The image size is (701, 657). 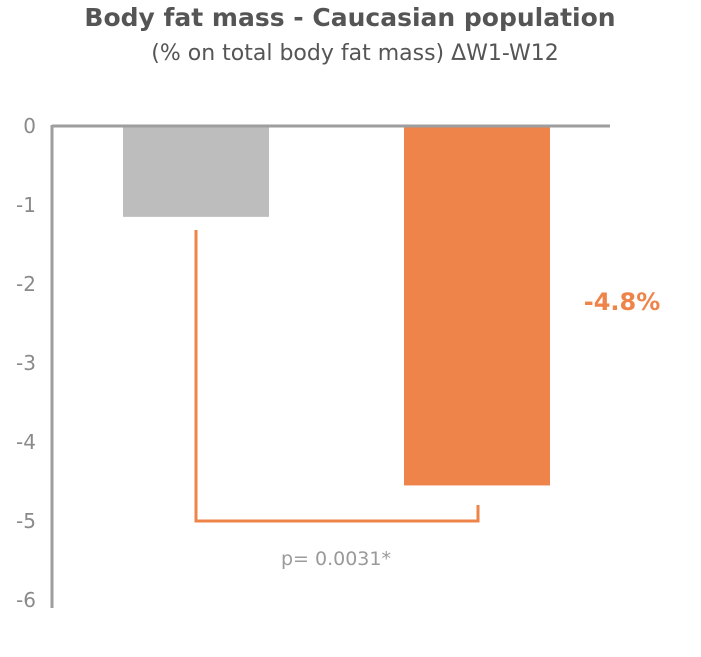 I want to click on y-tick-label: -4, so click(x=26, y=442).